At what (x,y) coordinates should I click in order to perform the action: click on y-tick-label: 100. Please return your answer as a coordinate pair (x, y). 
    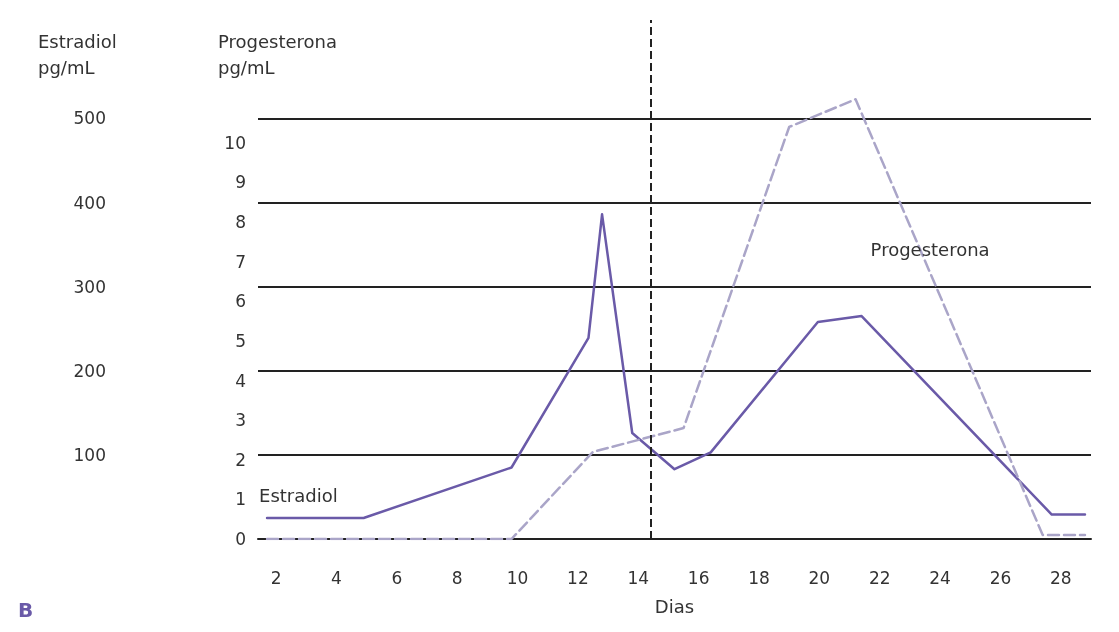
    Looking at the image, I should click on (89, 454).